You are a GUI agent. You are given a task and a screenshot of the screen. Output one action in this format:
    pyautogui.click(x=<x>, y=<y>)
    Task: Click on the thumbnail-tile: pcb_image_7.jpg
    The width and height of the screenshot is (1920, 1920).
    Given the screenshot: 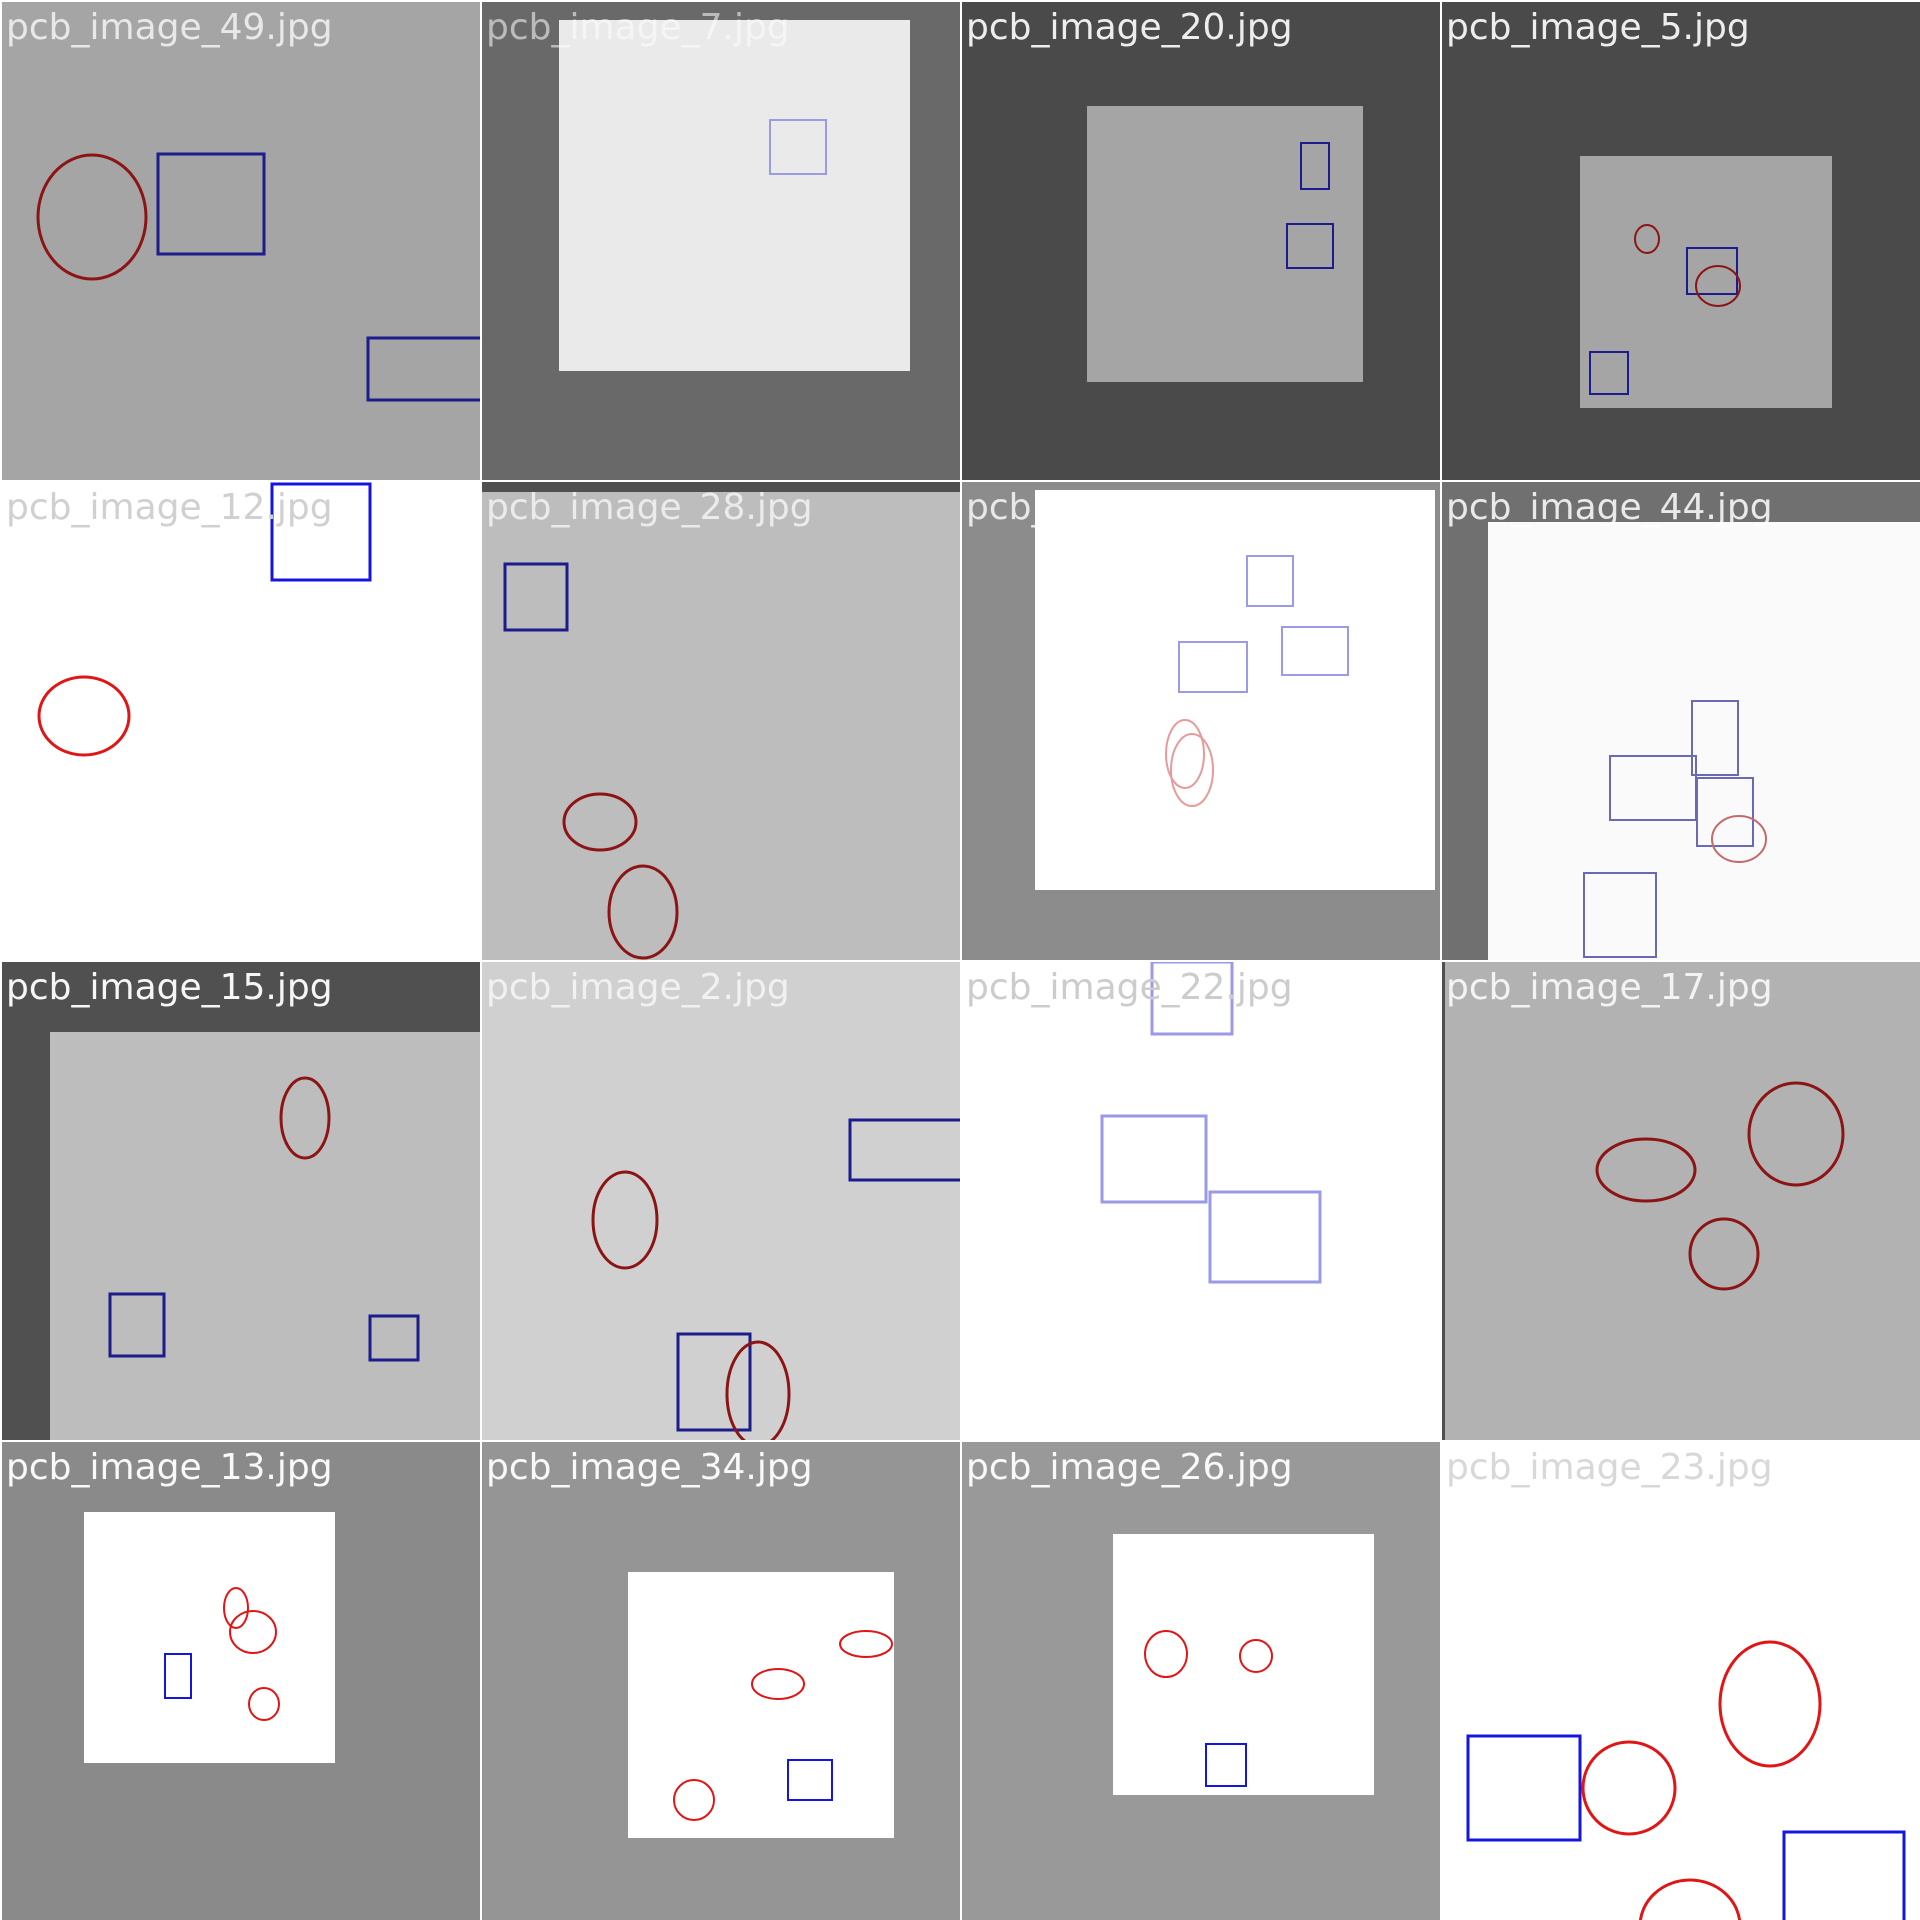 What is the action you would take?
    pyautogui.click(x=721, y=241)
    